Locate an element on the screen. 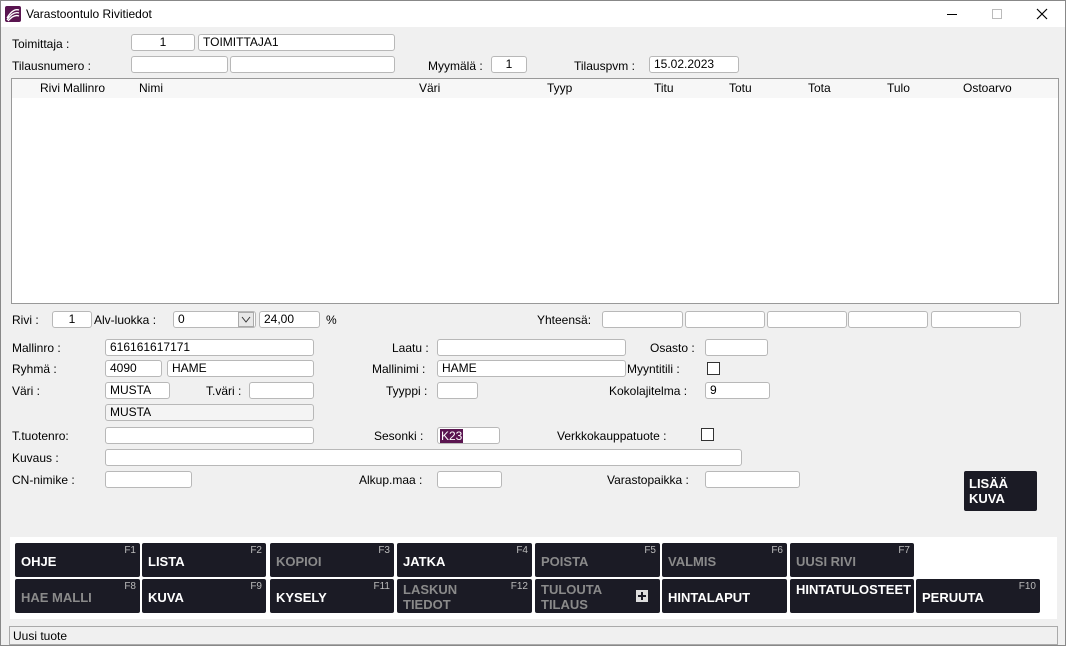 The image size is (1066, 646). shortcut-key: F12 is located at coordinates (519, 586).